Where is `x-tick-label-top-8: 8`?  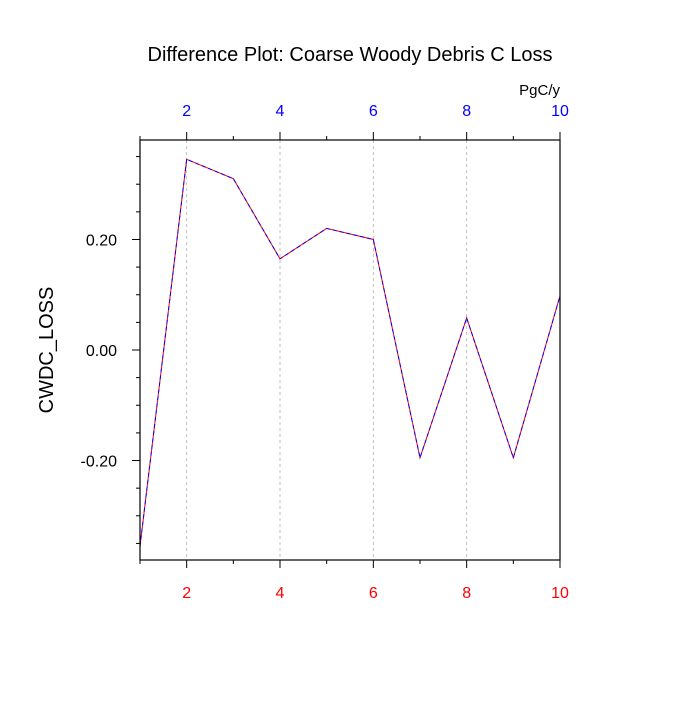 x-tick-label-top-8: 8 is located at coordinates (466, 111).